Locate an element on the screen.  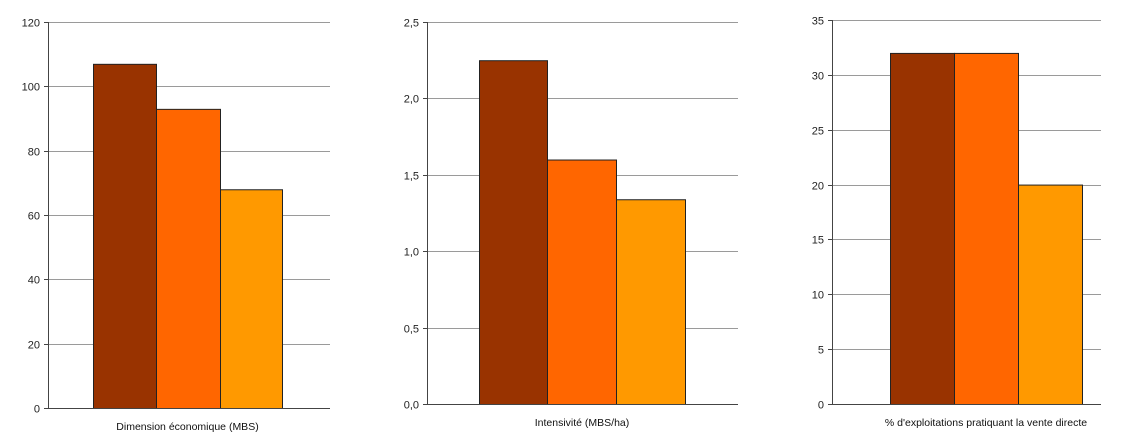
y-tick-label: 80 is located at coordinates (34, 153).